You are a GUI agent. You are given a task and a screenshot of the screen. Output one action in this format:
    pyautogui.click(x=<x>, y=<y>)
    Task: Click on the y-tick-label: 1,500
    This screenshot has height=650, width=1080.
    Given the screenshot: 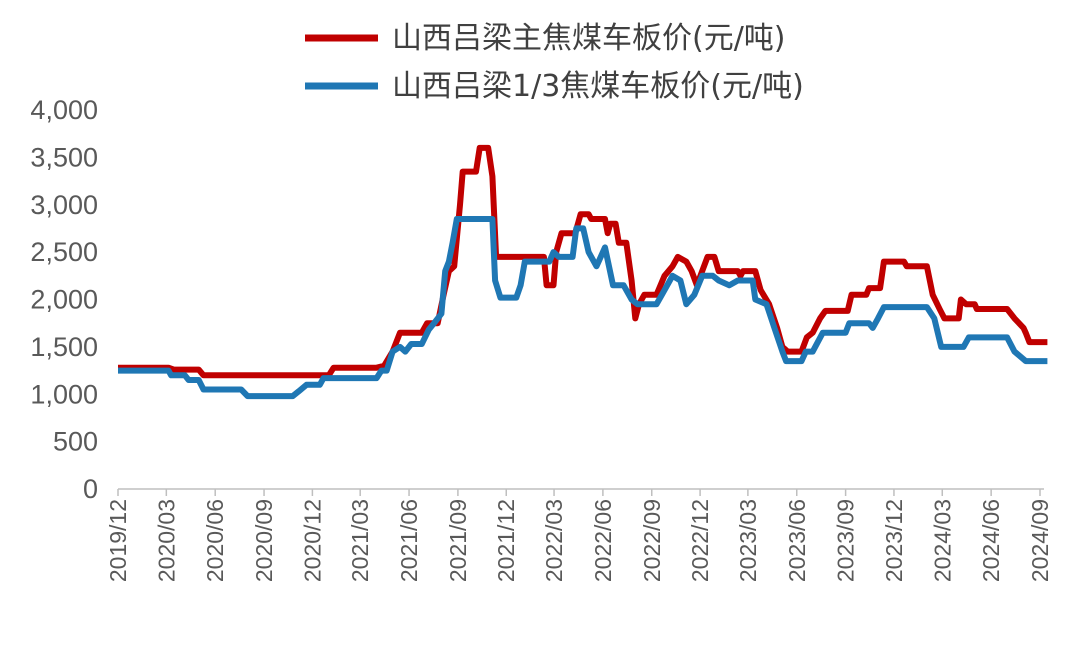 What is the action you would take?
    pyautogui.click(x=64, y=347)
    